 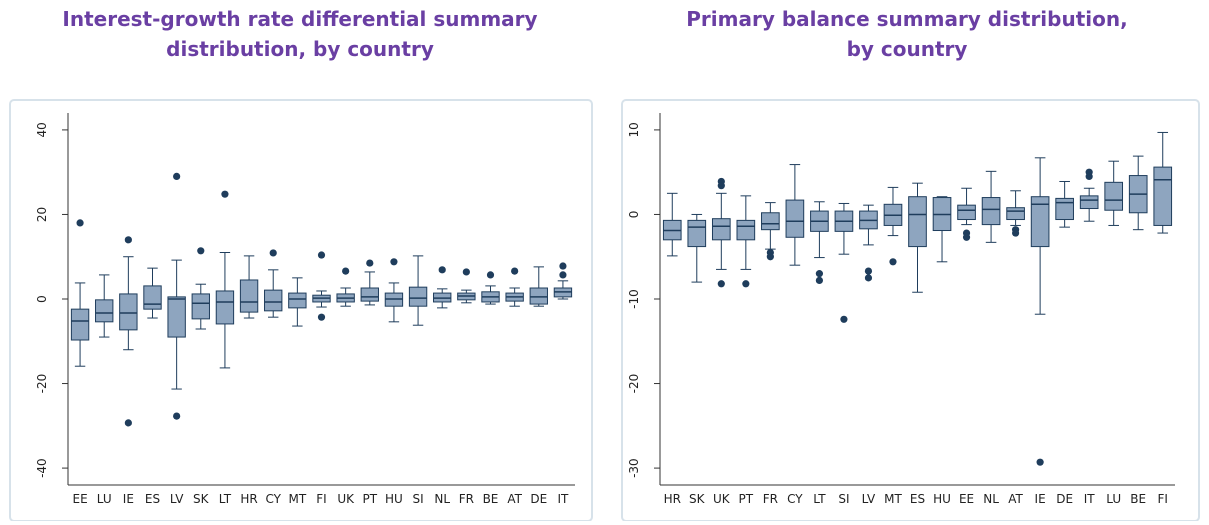 I want to click on x-tick-label: BE, so click(x=1138, y=499).